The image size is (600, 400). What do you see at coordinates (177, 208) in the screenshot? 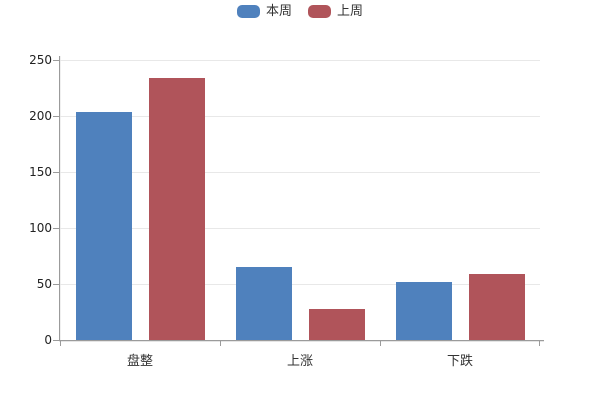
I see `bar-上周-盘整` at bounding box center [177, 208].